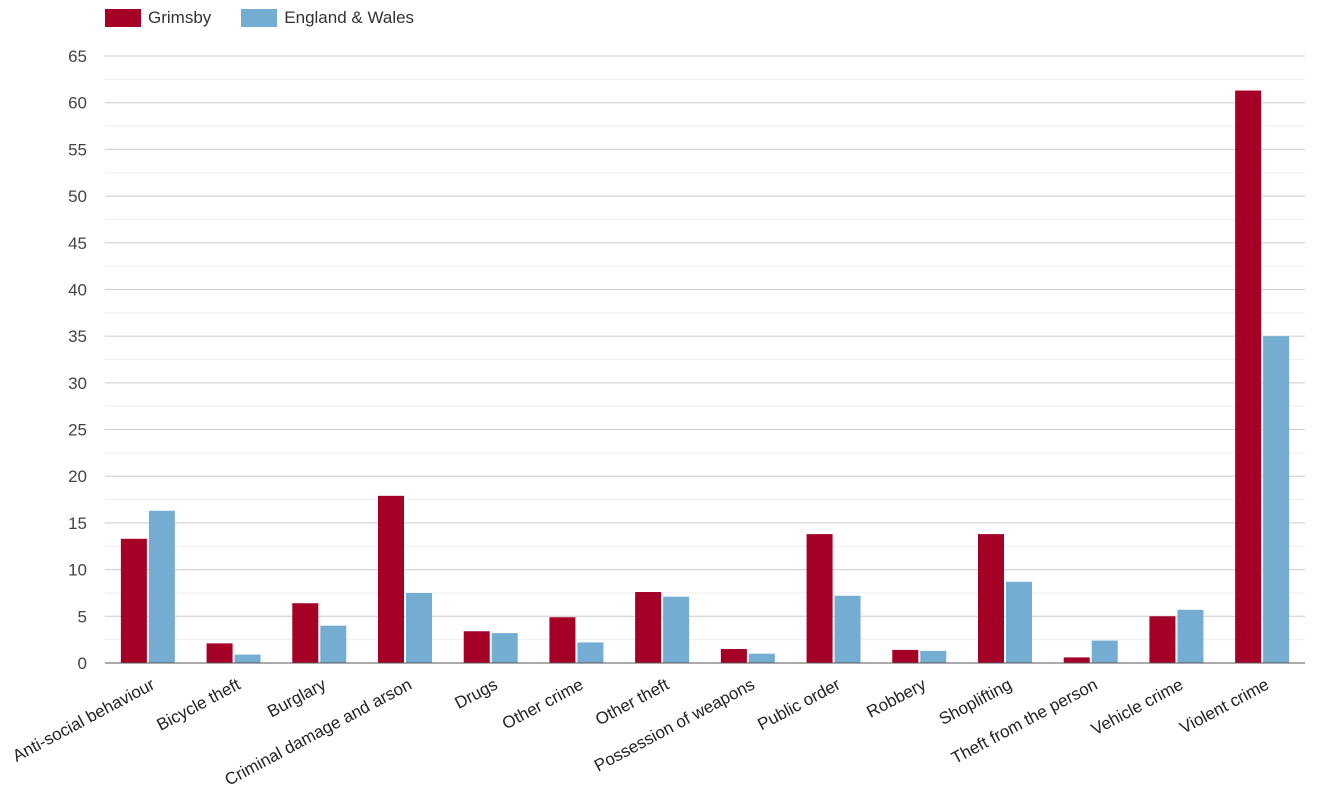 This screenshot has height=800, width=1320. What do you see at coordinates (77, 476) in the screenshot?
I see `y-tick-label: 20` at bounding box center [77, 476].